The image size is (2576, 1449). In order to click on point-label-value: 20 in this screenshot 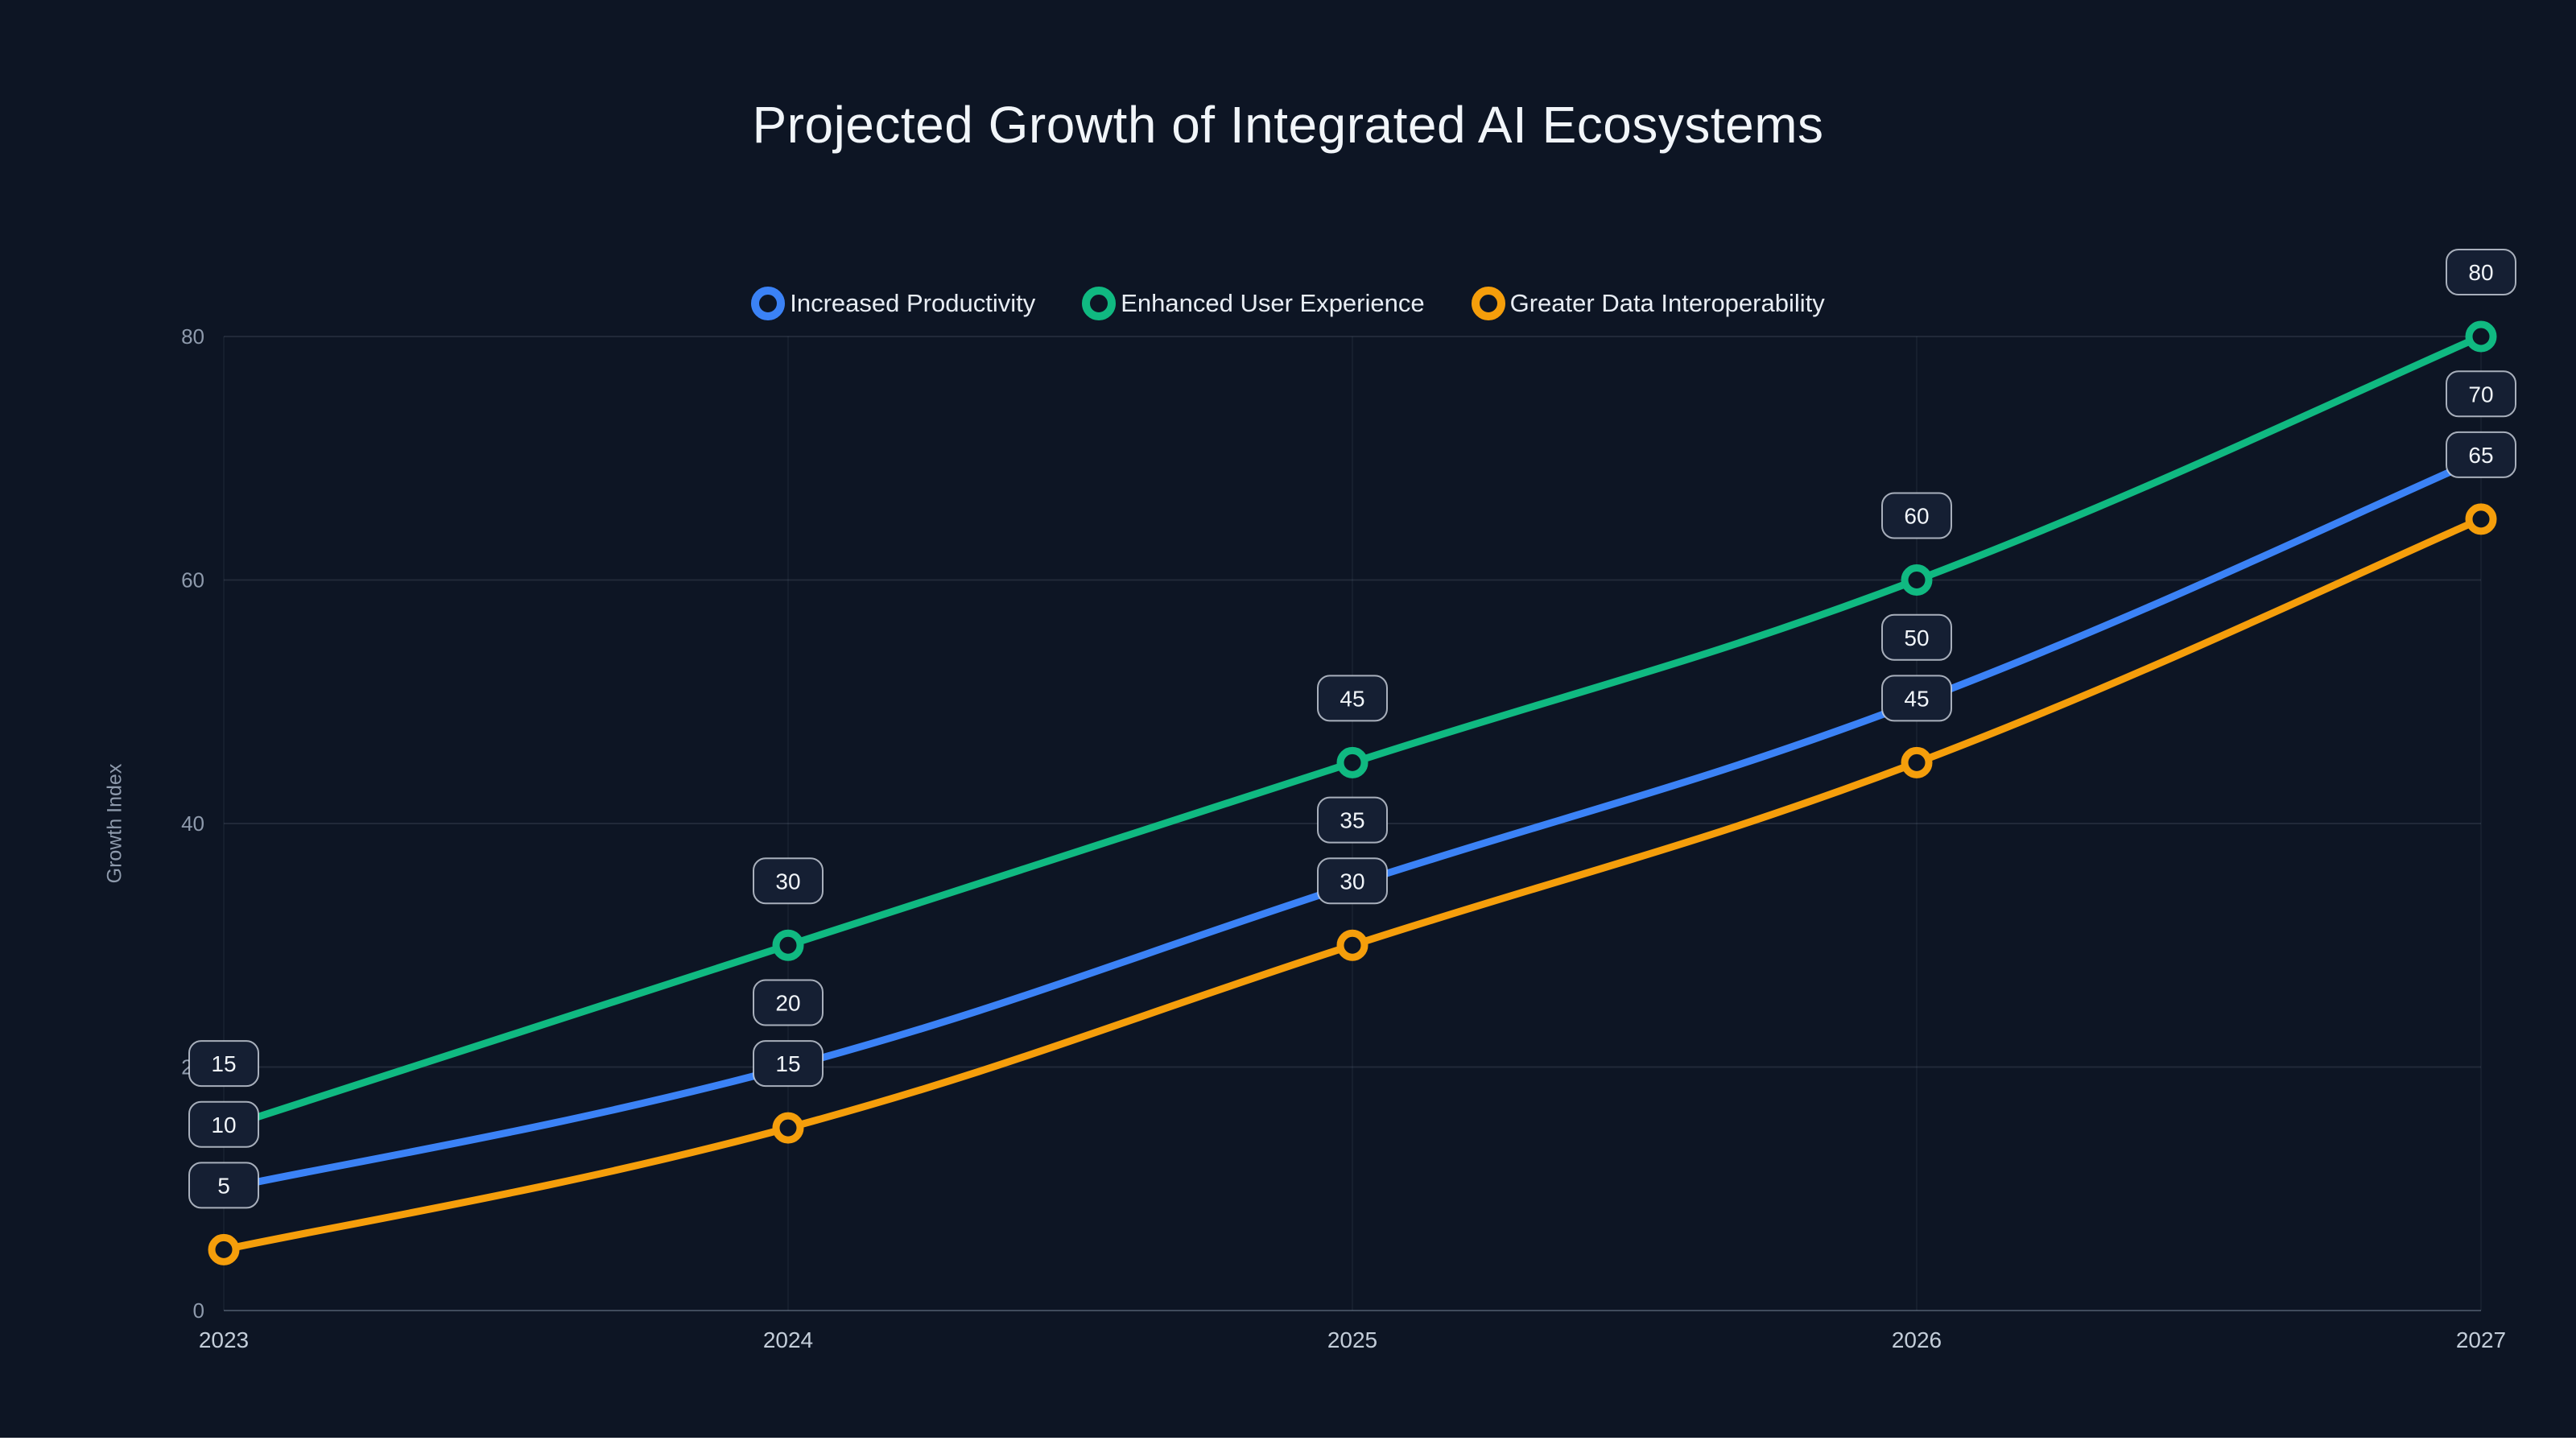, I will do `click(787, 1003)`.